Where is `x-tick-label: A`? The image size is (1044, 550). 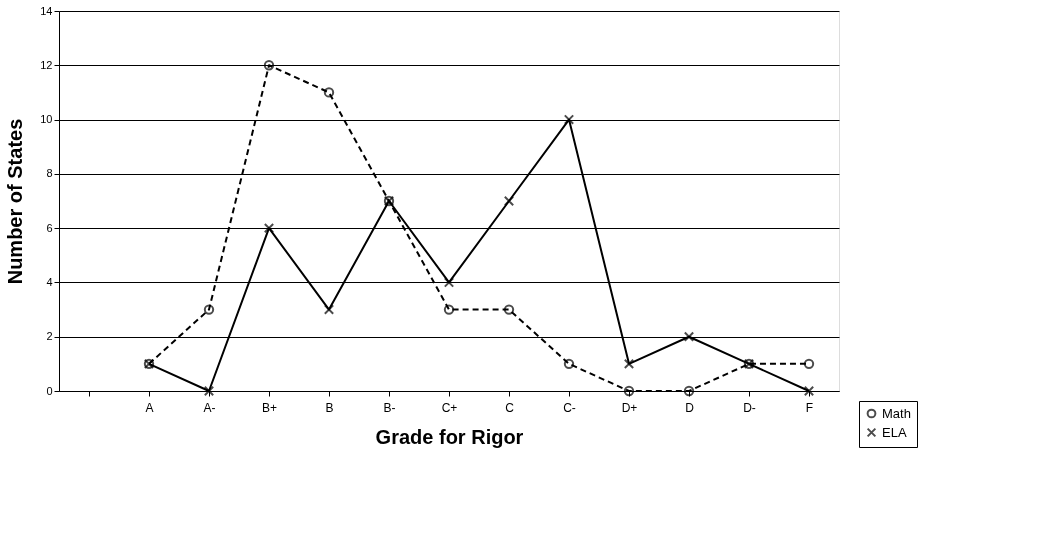
x-tick-label: A is located at coordinates (149, 407).